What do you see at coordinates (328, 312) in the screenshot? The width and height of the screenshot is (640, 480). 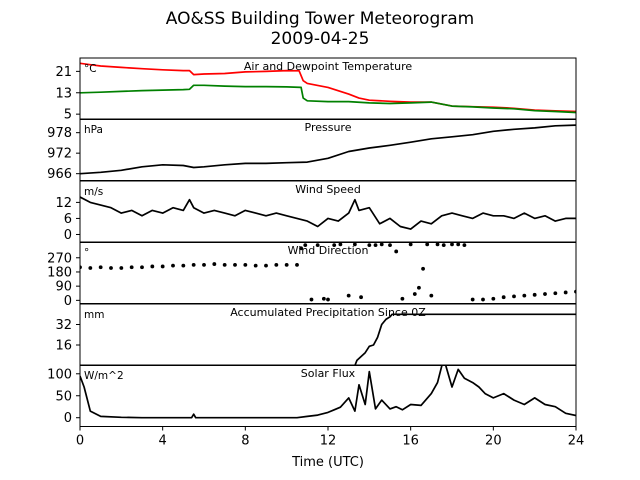 I see `panel-4-title: Accumulated Precipitation Since 0Z` at bounding box center [328, 312].